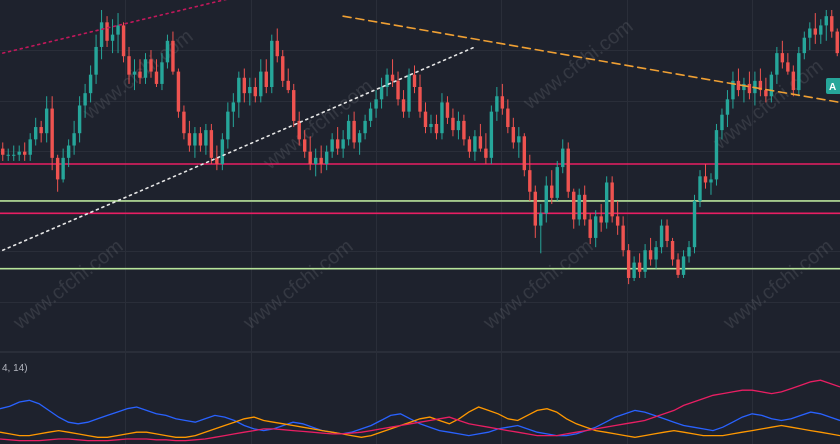 Image resolution: width=840 pixels, height=444 pixels. I want to click on price-tag-label: A, so click(832, 87).